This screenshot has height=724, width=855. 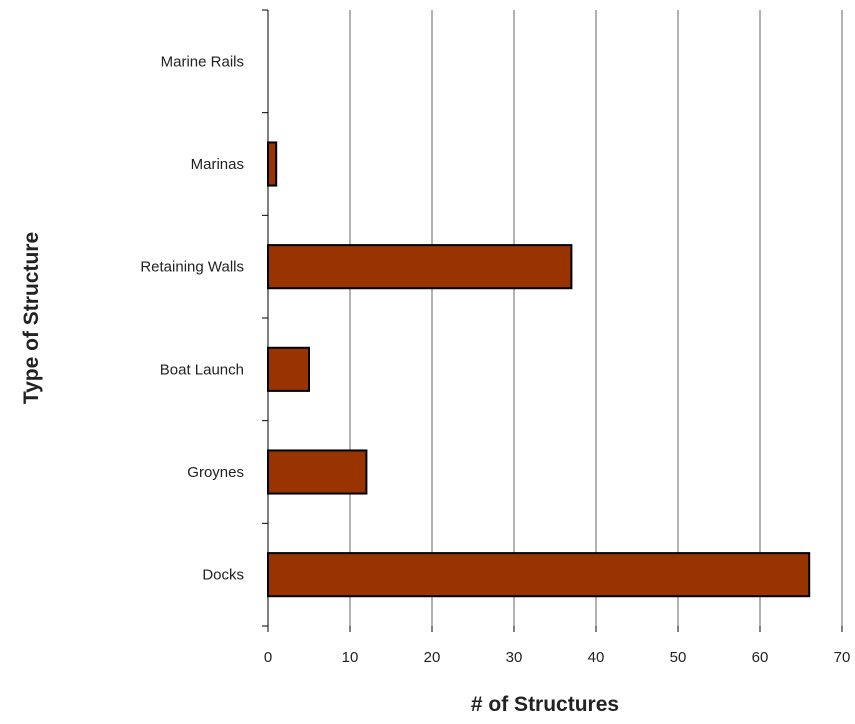 What do you see at coordinates (596, 657) in the screenshot?
I see `x-tick-label: 40` at bounding box center [596, 657].